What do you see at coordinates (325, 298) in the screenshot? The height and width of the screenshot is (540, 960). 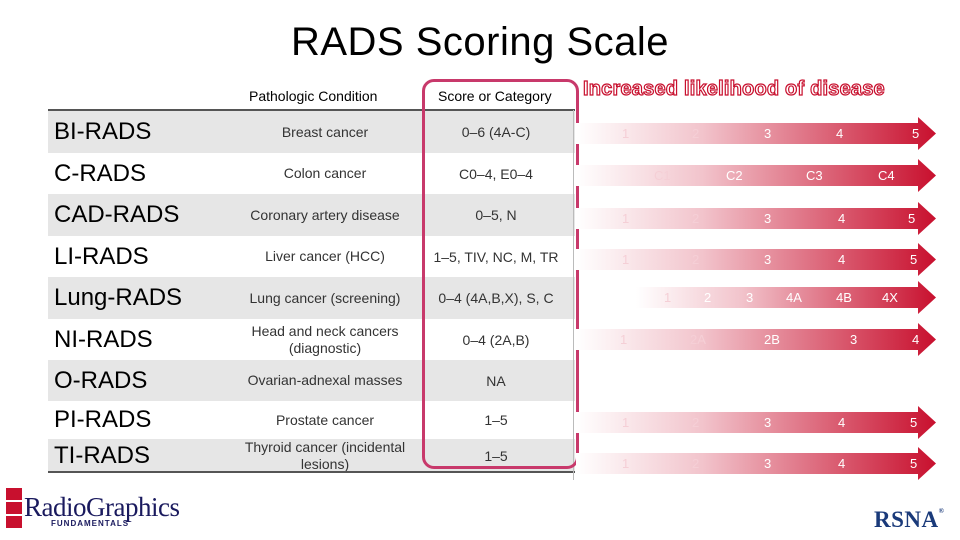 I see `pathologic-condition-cell: Lung cancer (screening)` at bounding box center [325, 298].